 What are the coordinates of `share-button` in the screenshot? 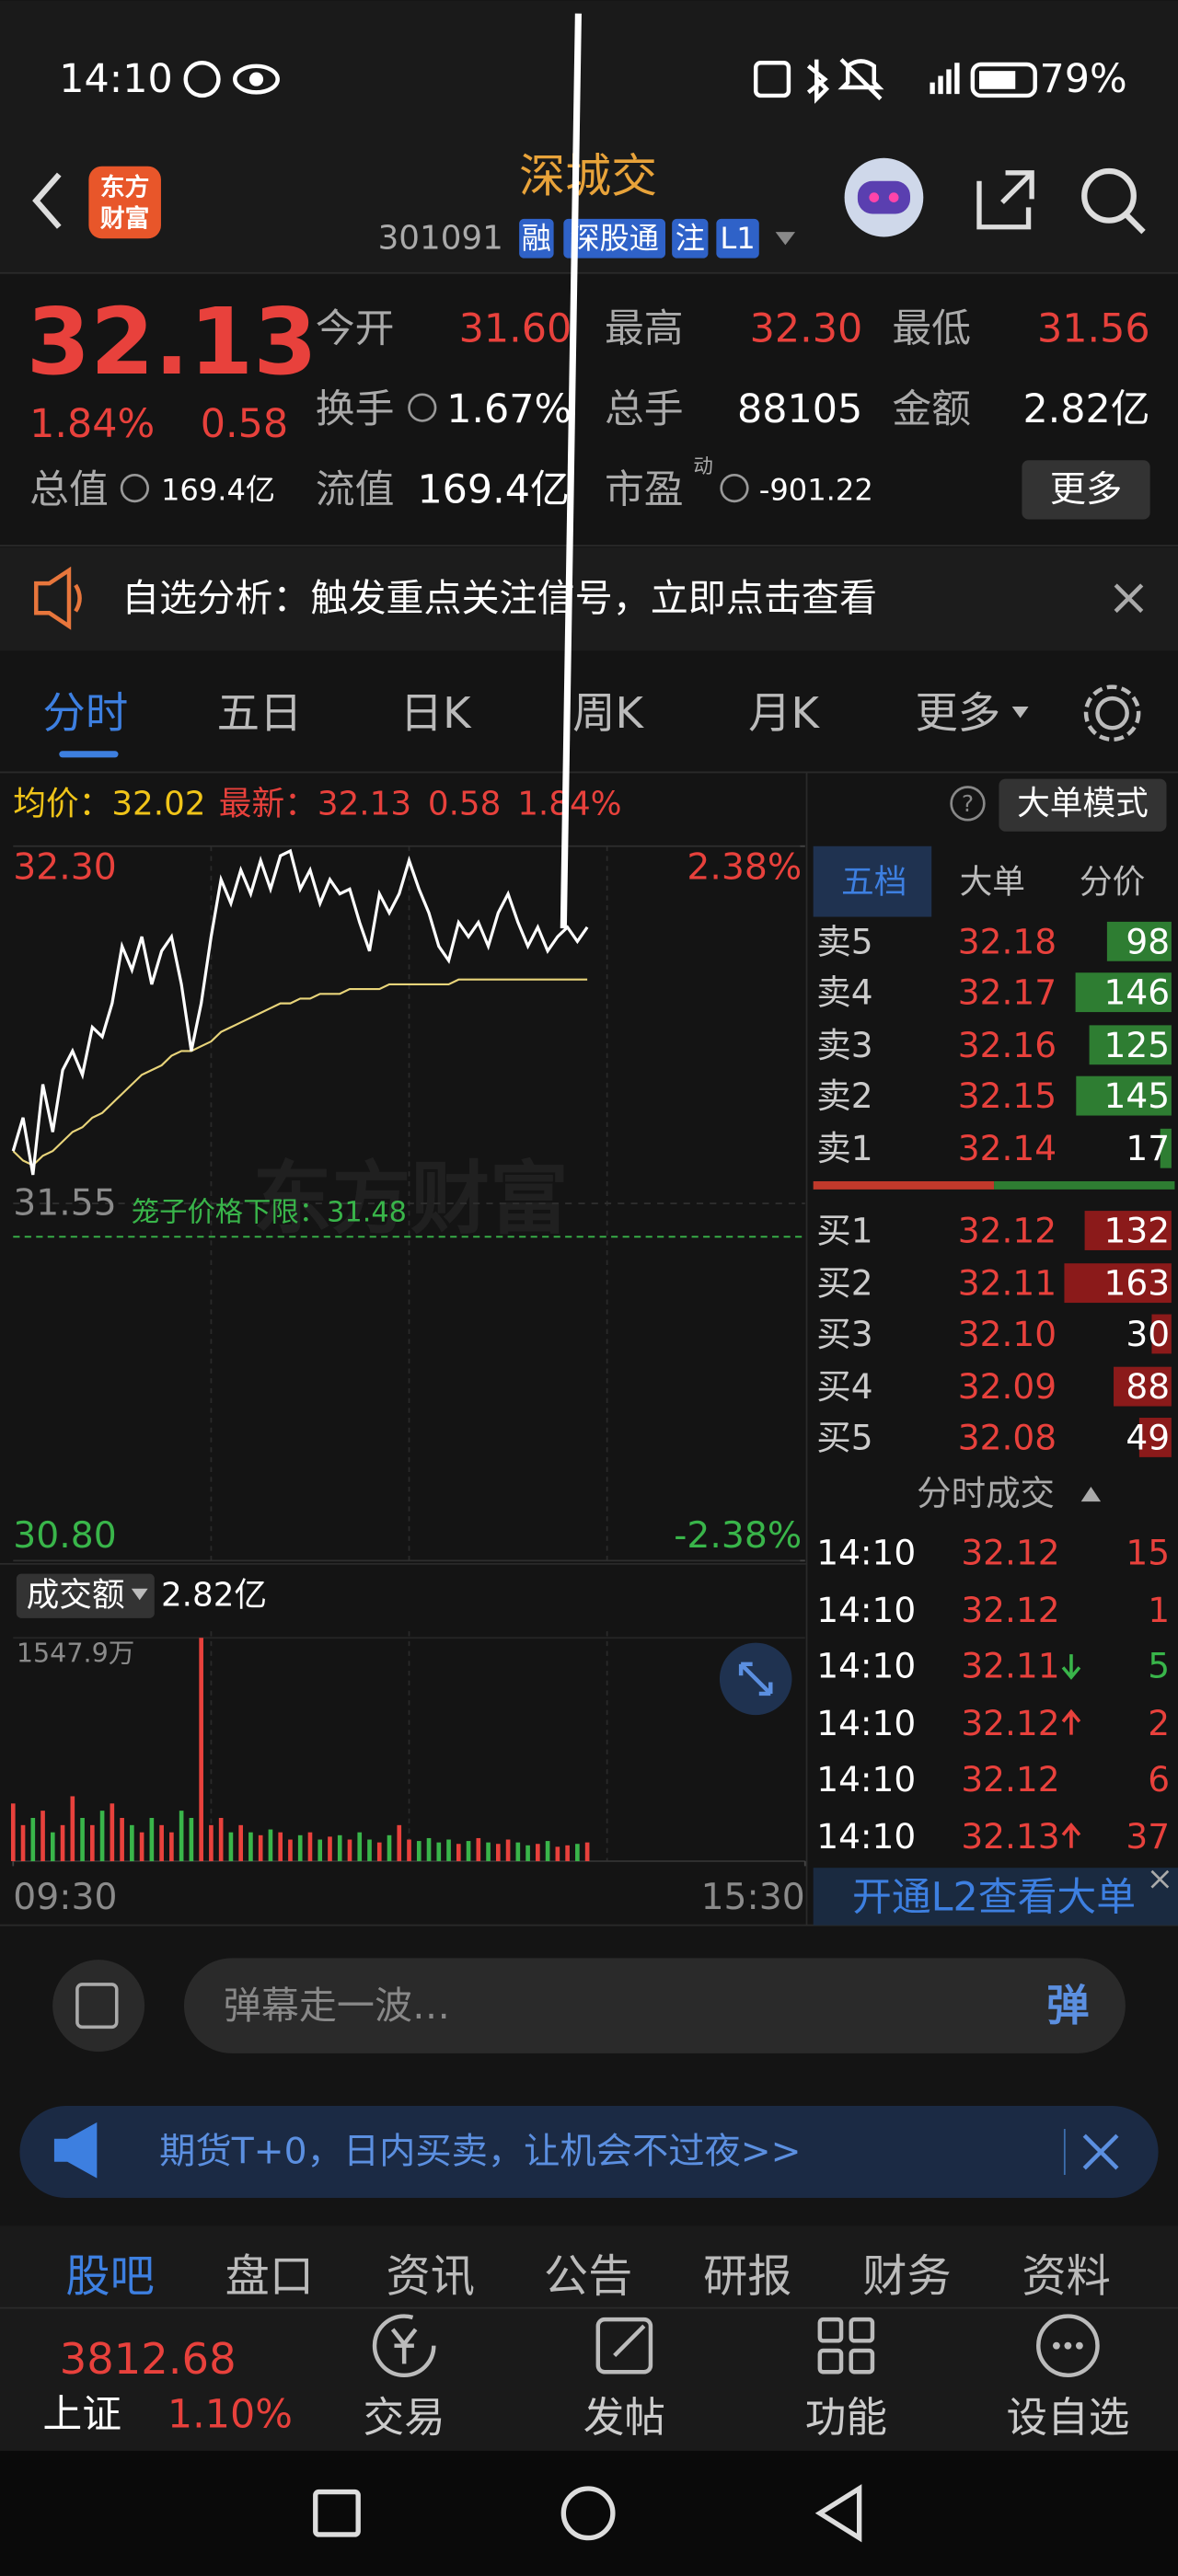 It's located at (1005, 200).